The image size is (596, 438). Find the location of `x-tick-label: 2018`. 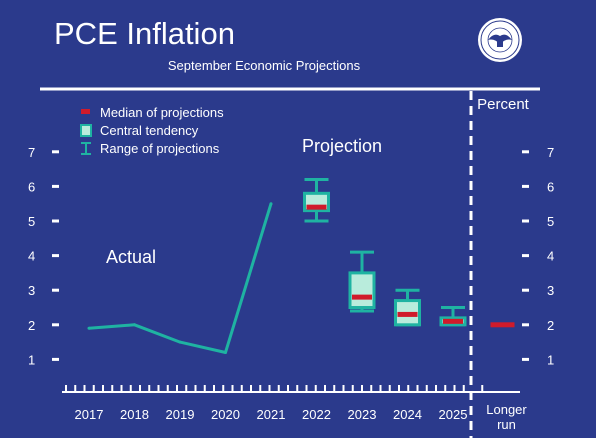

x-tick-label: 2018 is located at coordinates (134, 414).